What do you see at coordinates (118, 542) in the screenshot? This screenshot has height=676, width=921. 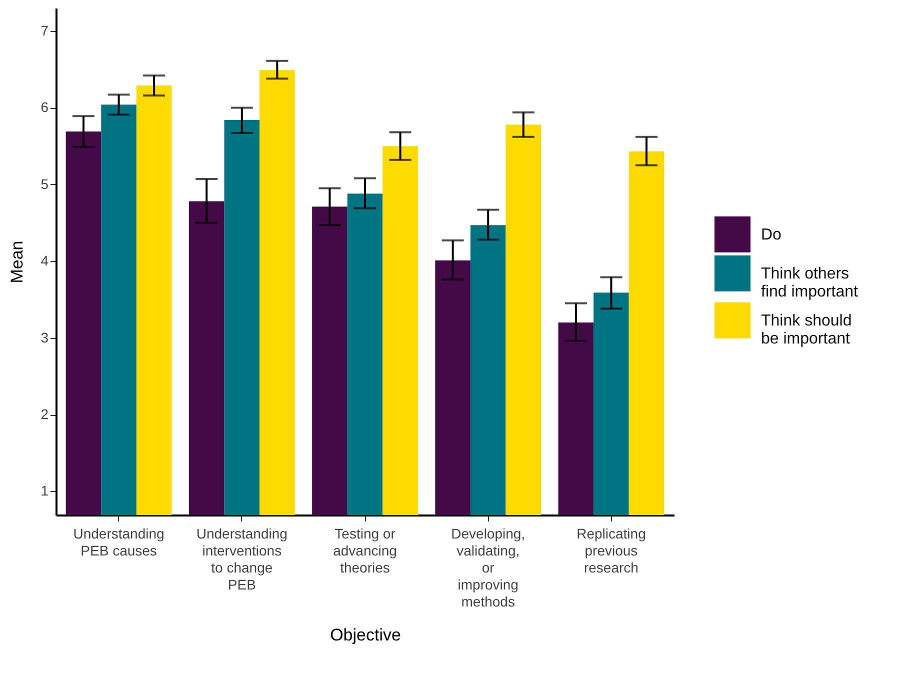 I see `x-tick-label: Understanding PEB causes` at bounding box center [118, 542].